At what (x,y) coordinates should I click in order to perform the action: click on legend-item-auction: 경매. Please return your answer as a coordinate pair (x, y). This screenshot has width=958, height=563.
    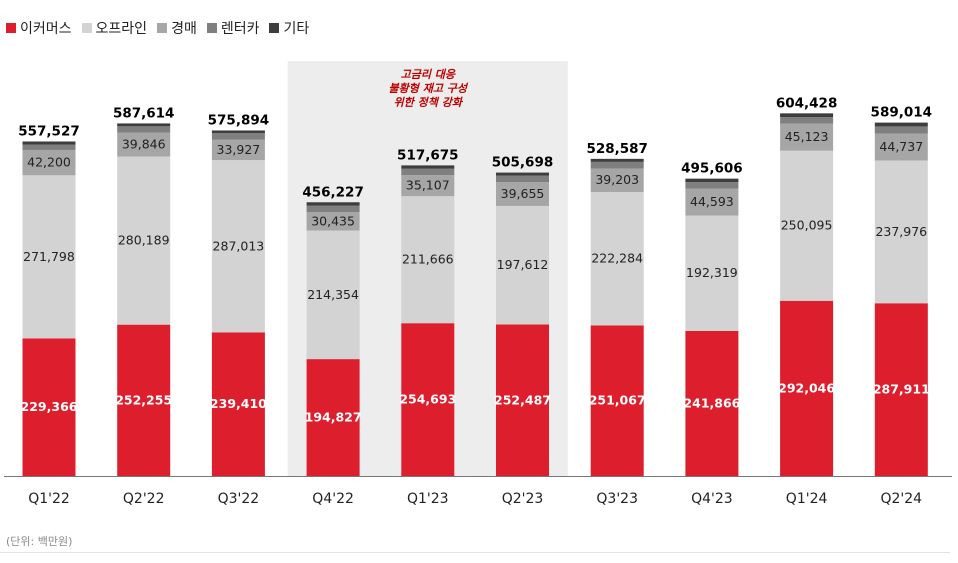
    Looking at the image, I should click on (177, 28).